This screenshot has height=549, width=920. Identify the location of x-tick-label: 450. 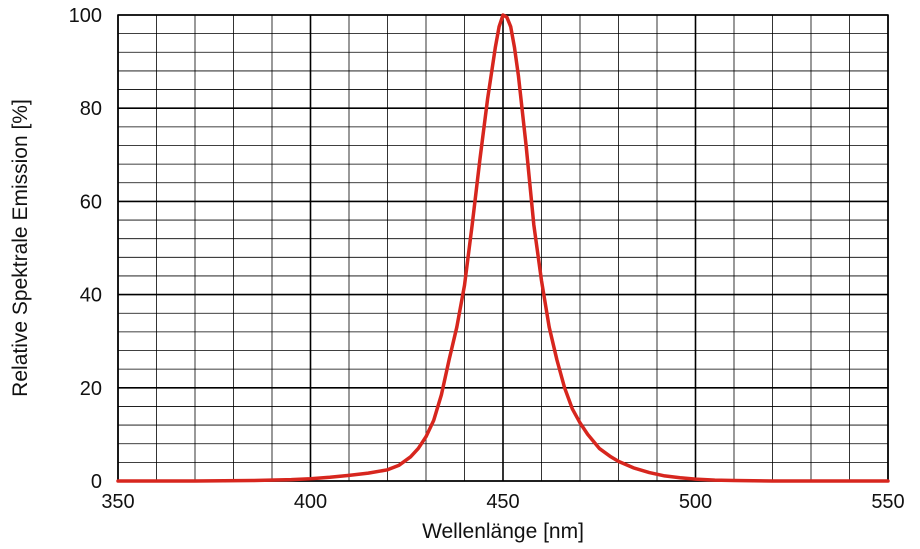
(502, 502).